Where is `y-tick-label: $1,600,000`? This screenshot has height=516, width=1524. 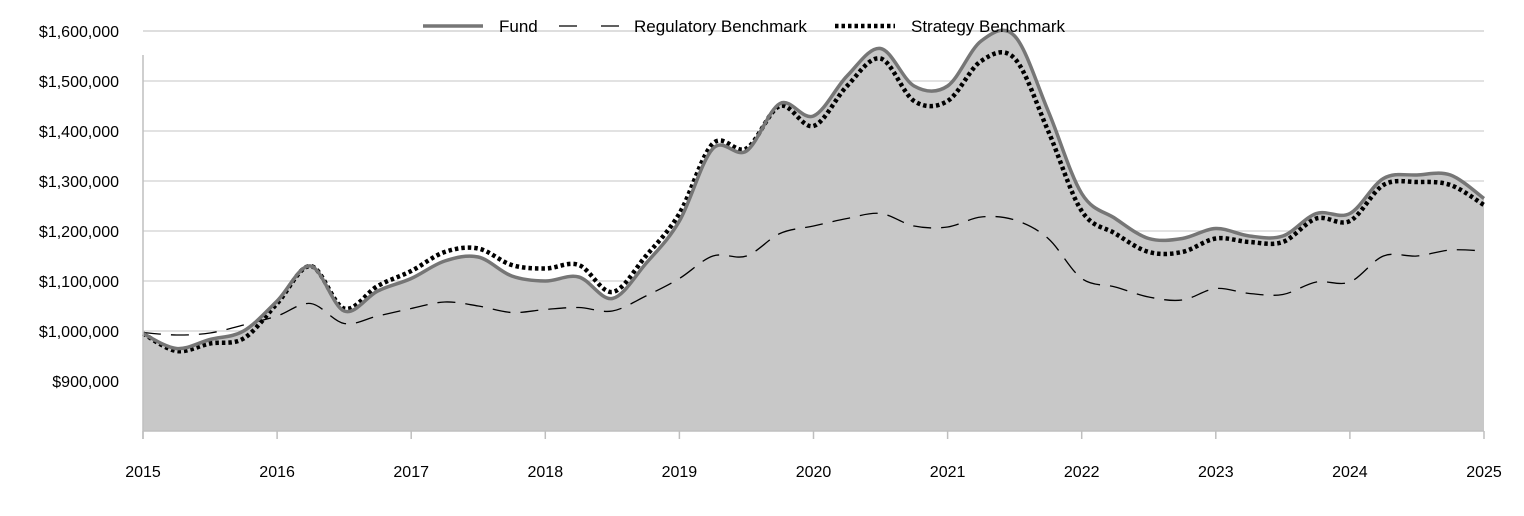
y-tick-label: $1,600,000 is located at coordinates (79, 32).